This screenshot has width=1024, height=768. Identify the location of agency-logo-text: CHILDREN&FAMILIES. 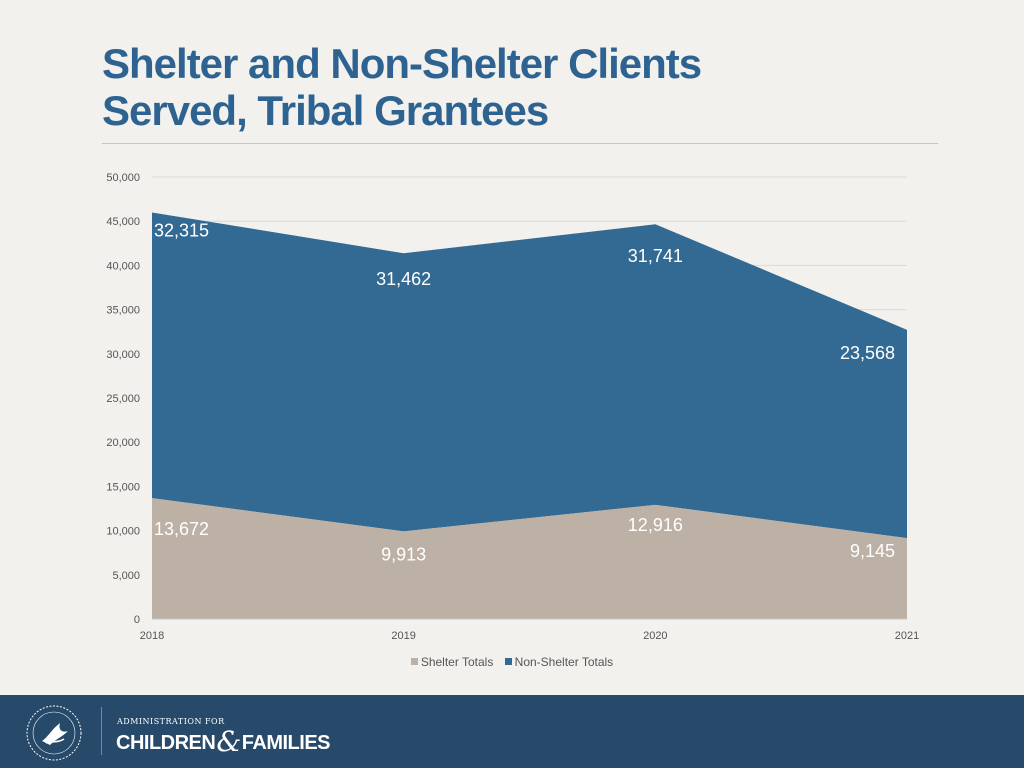
(223, 741).